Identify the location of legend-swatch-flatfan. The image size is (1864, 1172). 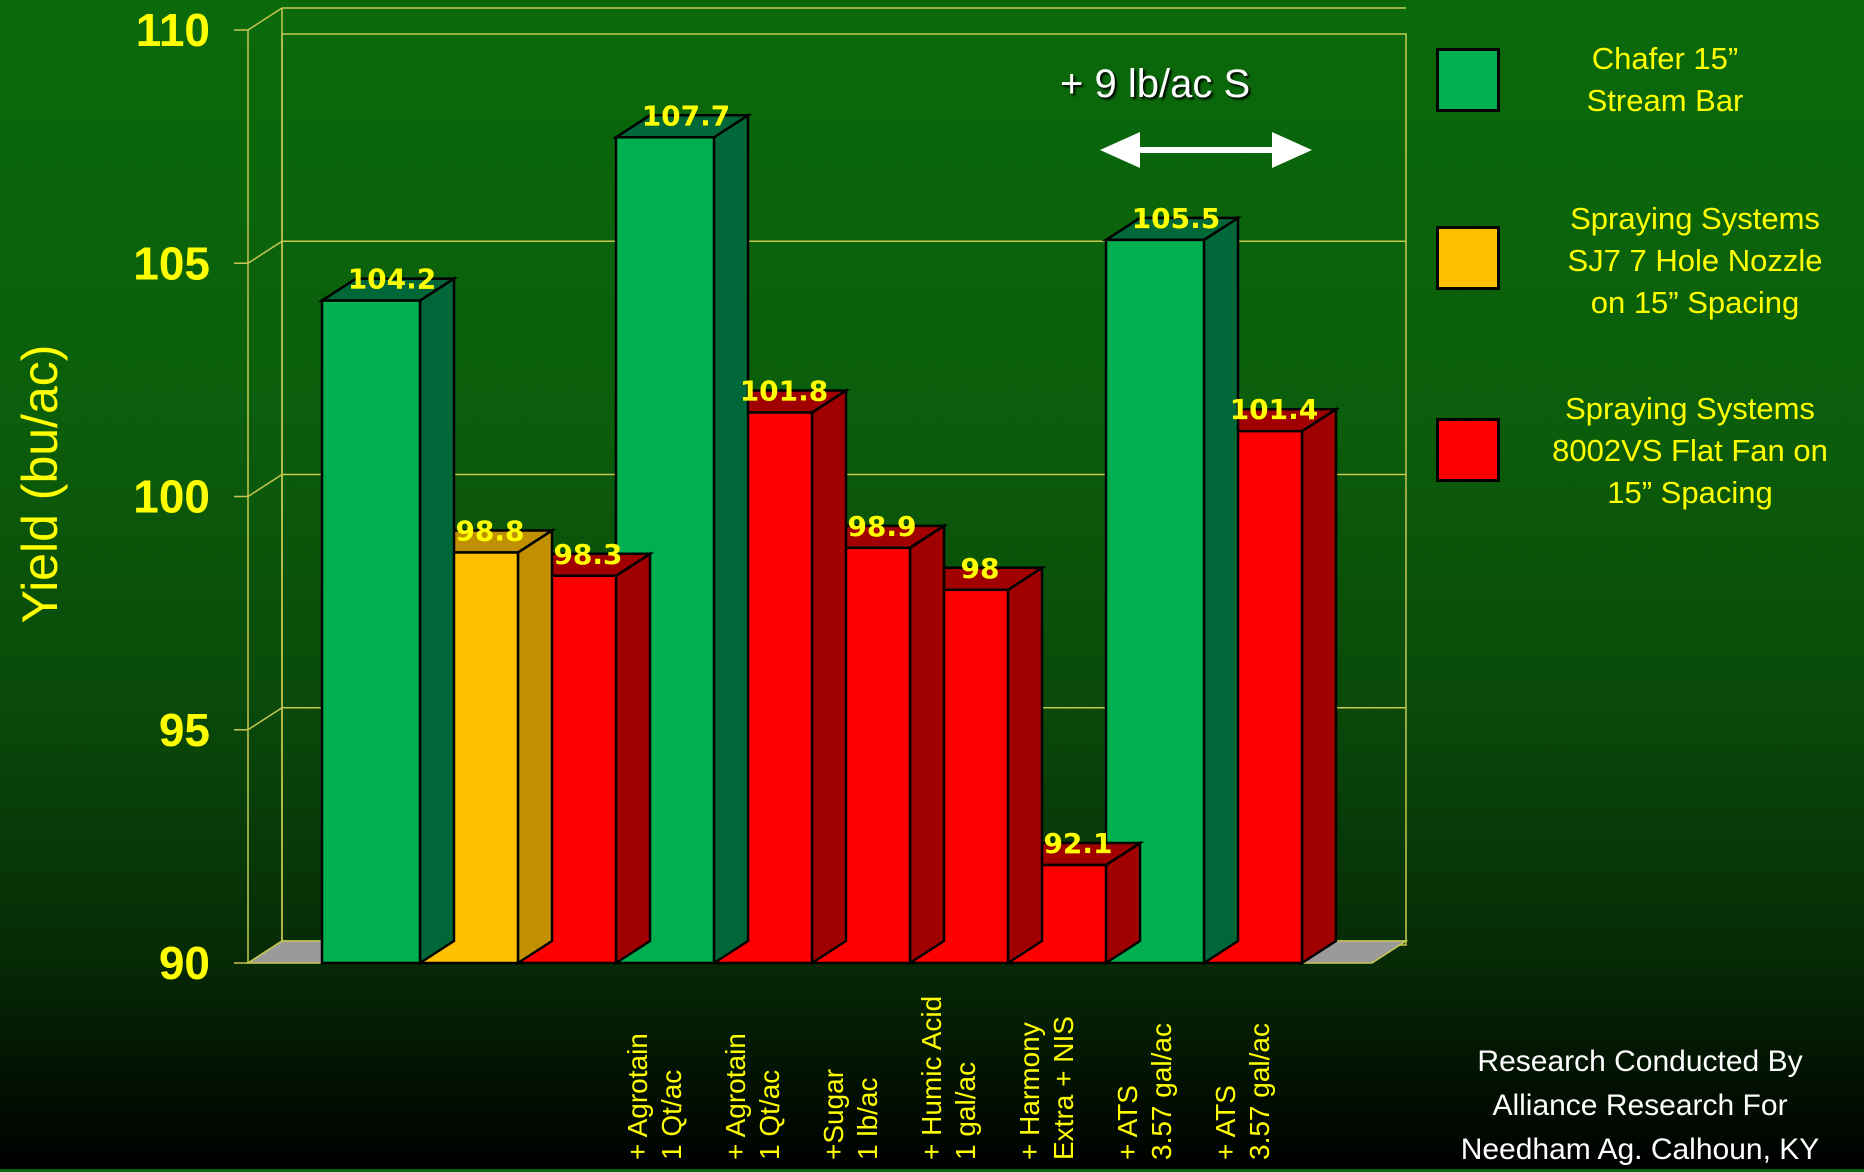
(1468, 450).